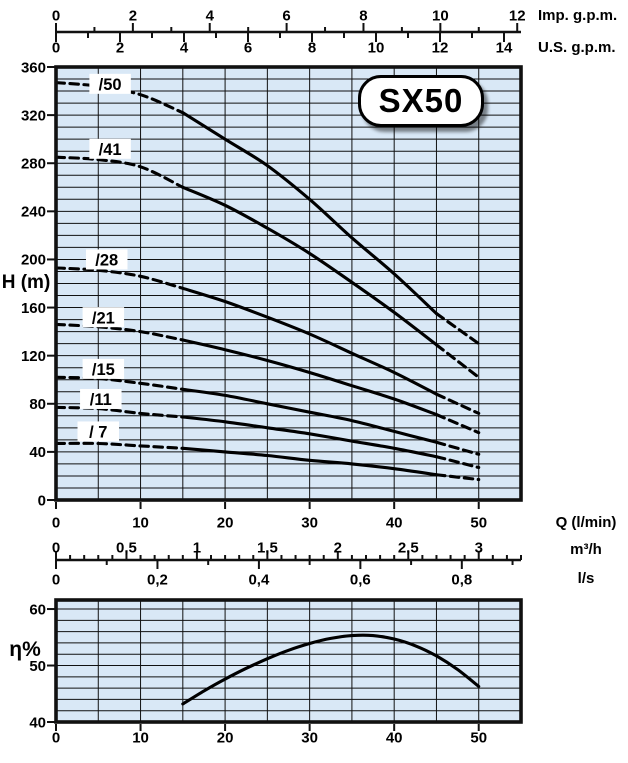 The image size is (628, 763). Describe the element at coordinates (586, 578) in the screenshot. I see `ls-axis-label: l/s` at that location.